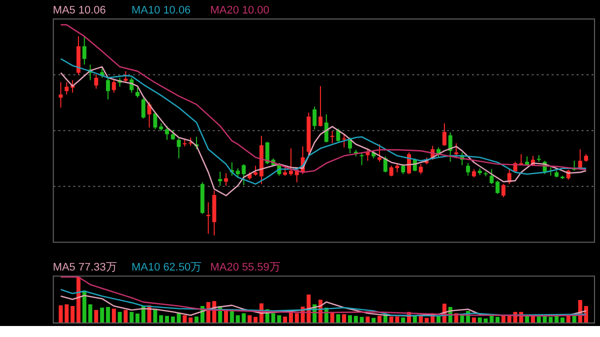 The width and height of the screenshot is (600, 337). What do you see at coordinates (245, 268) in the screenshot?
I see `text: MA20 55.59万` at bounding box center [245, 268].